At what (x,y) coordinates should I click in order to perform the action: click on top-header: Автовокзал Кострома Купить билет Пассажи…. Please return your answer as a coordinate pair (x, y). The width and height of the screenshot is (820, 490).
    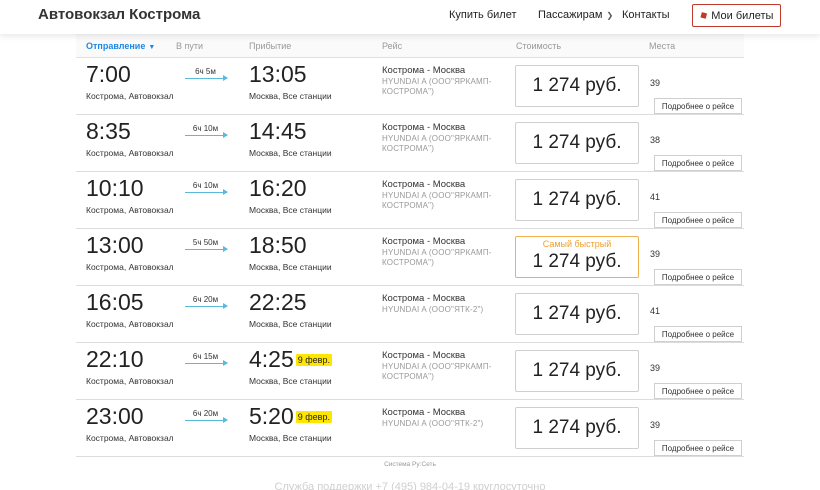
    Looking at the image, I should click on (410, 17).